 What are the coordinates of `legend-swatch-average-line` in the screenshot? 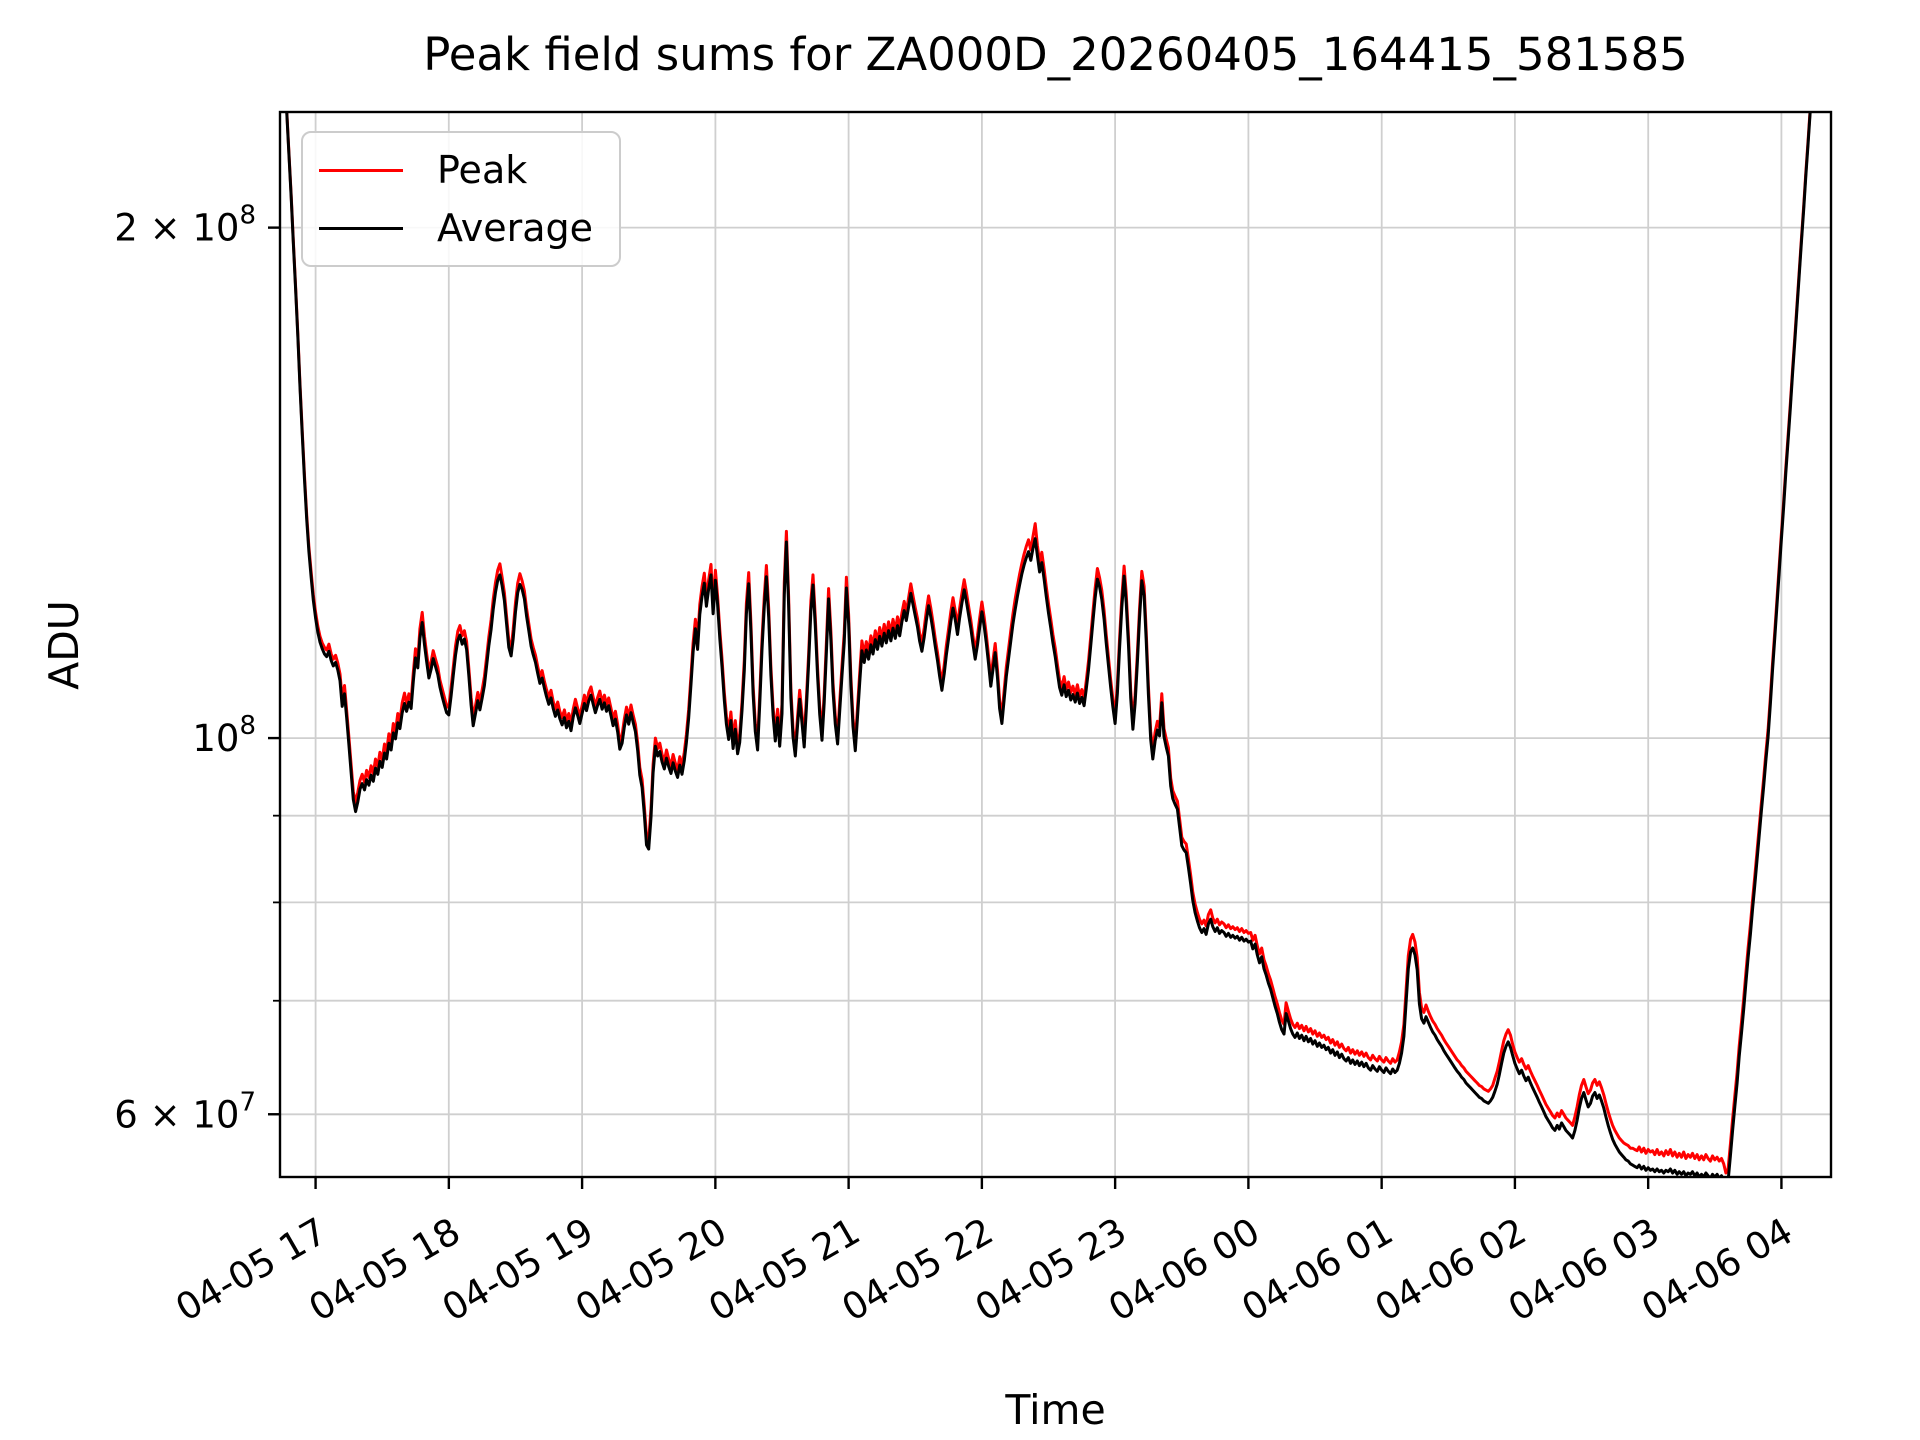 It's located at (361, 228).